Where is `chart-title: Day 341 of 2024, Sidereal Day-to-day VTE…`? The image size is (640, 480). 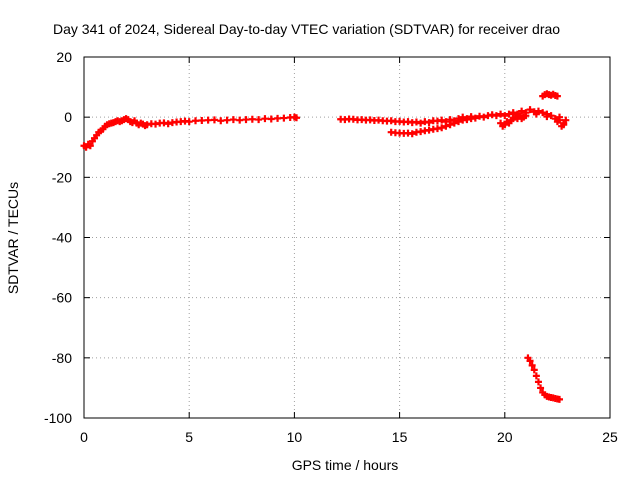
chart-title: Day 341 of 2024, Sidereal Day-to-day VTE… is located at coordinates (306, 29).